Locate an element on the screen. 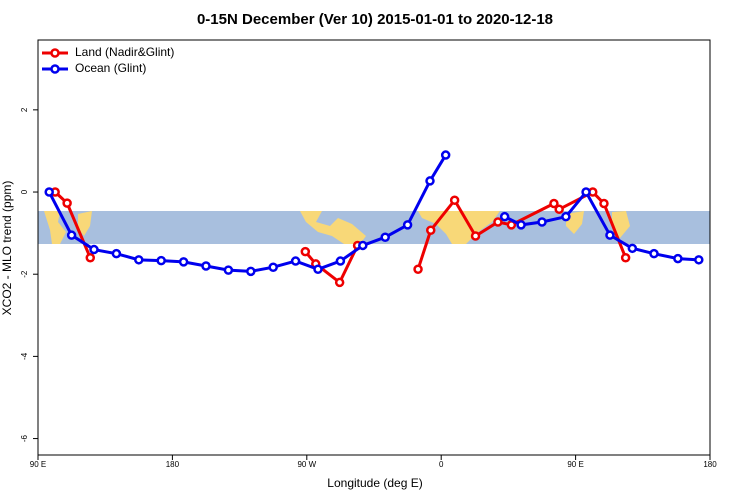 The width and height of the screenshot is (750, 500). legend-label: Ocean (Glint) is located at coordinates (110, 68).